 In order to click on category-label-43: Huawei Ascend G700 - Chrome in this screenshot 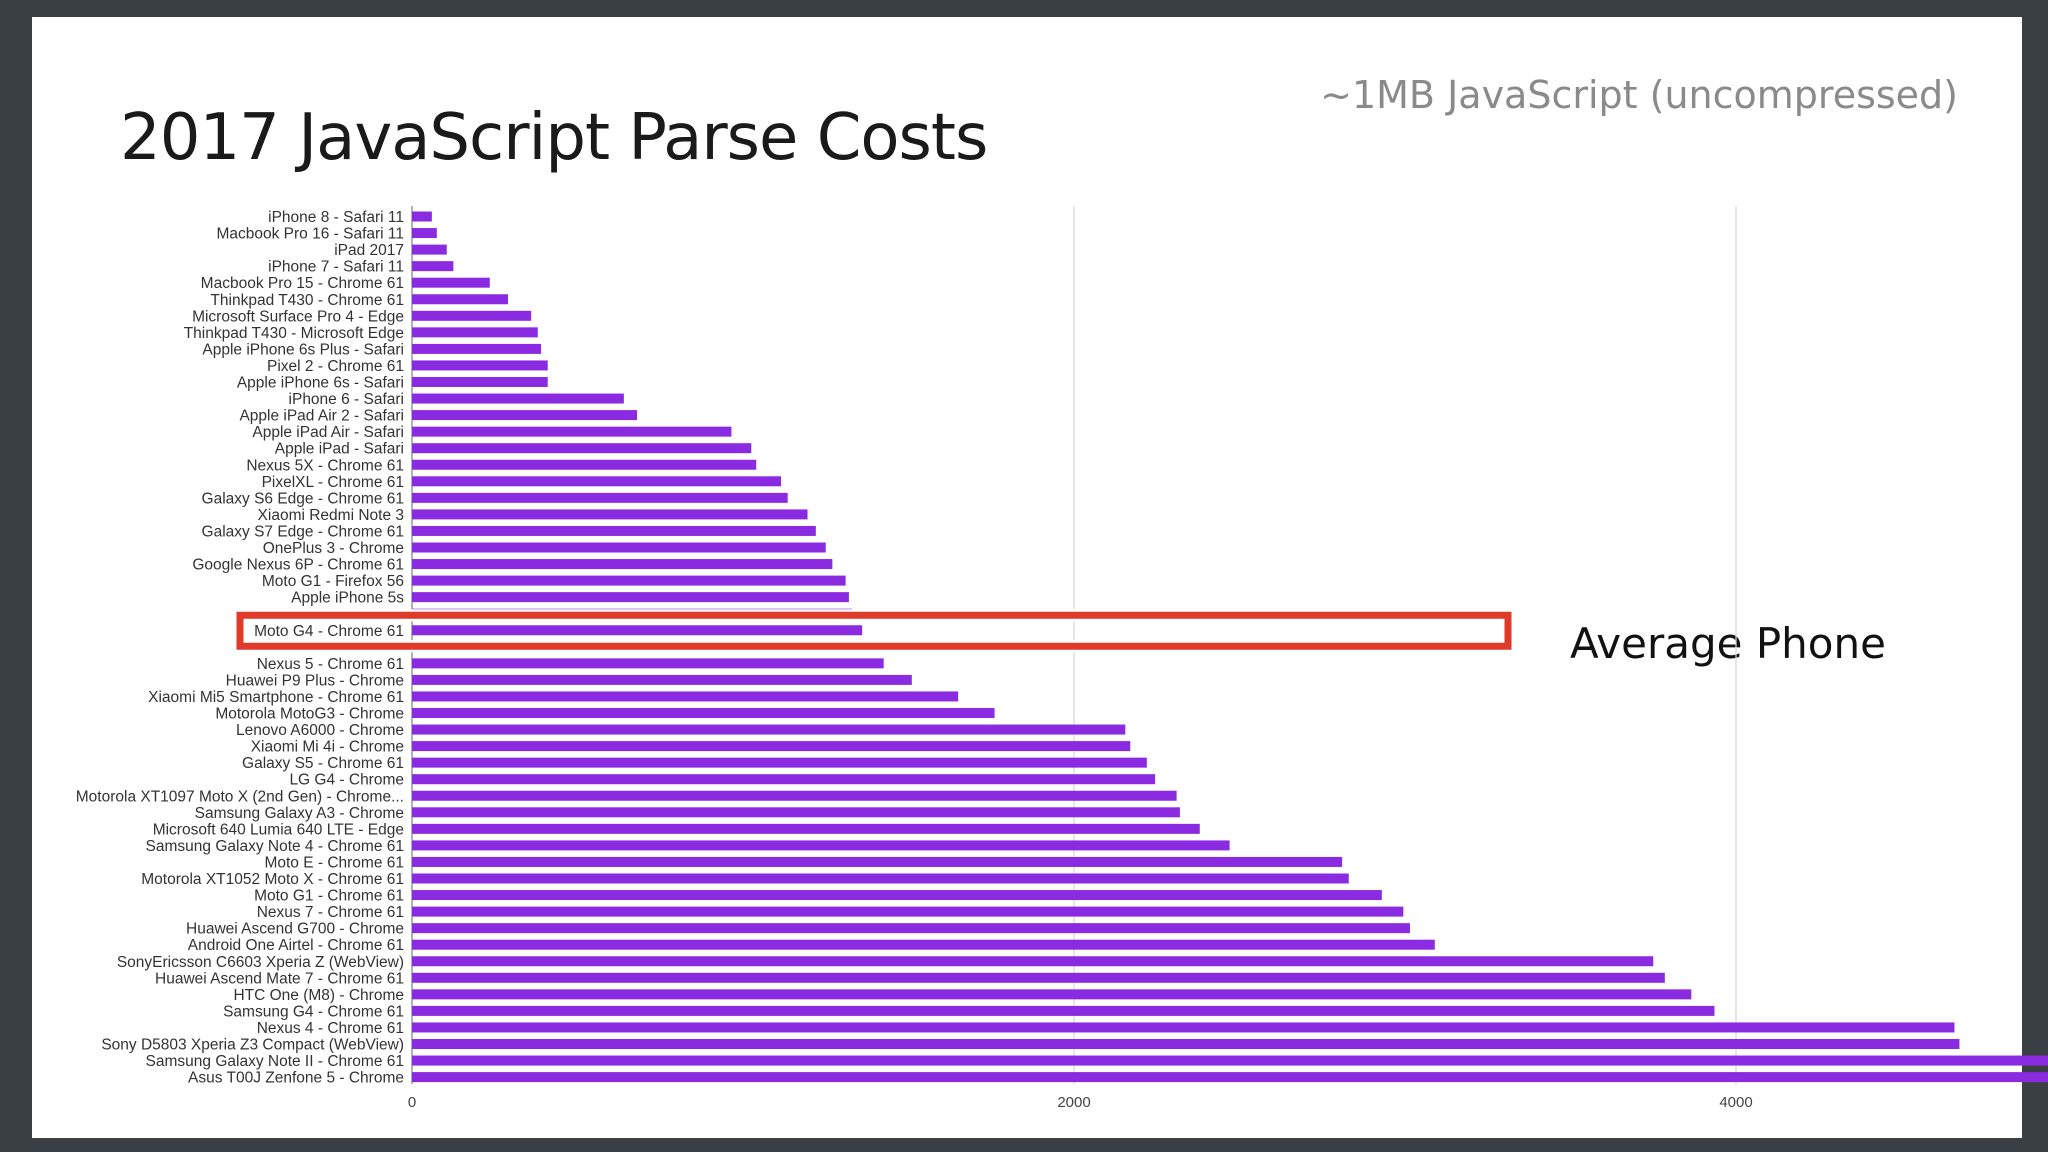, I will do `click(295, 929)`.